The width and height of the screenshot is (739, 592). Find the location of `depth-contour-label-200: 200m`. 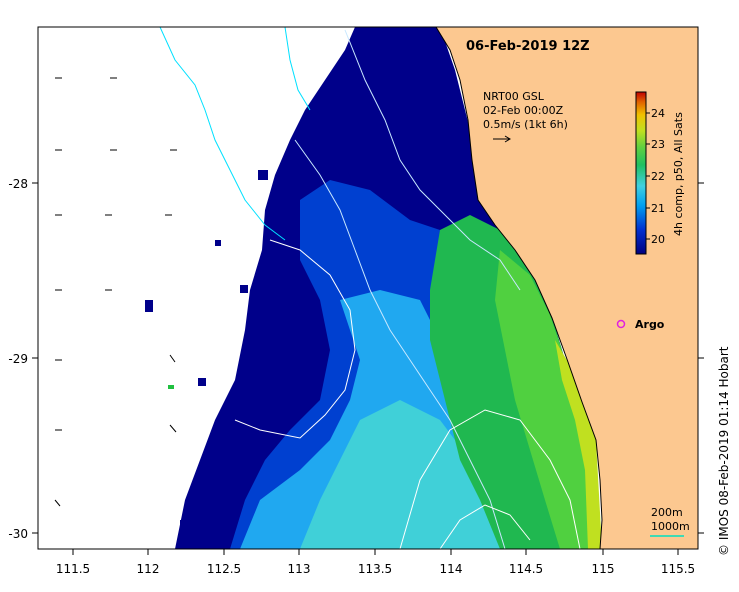

depth-contour-label-200: 200m is located at coordinates (667, 512).